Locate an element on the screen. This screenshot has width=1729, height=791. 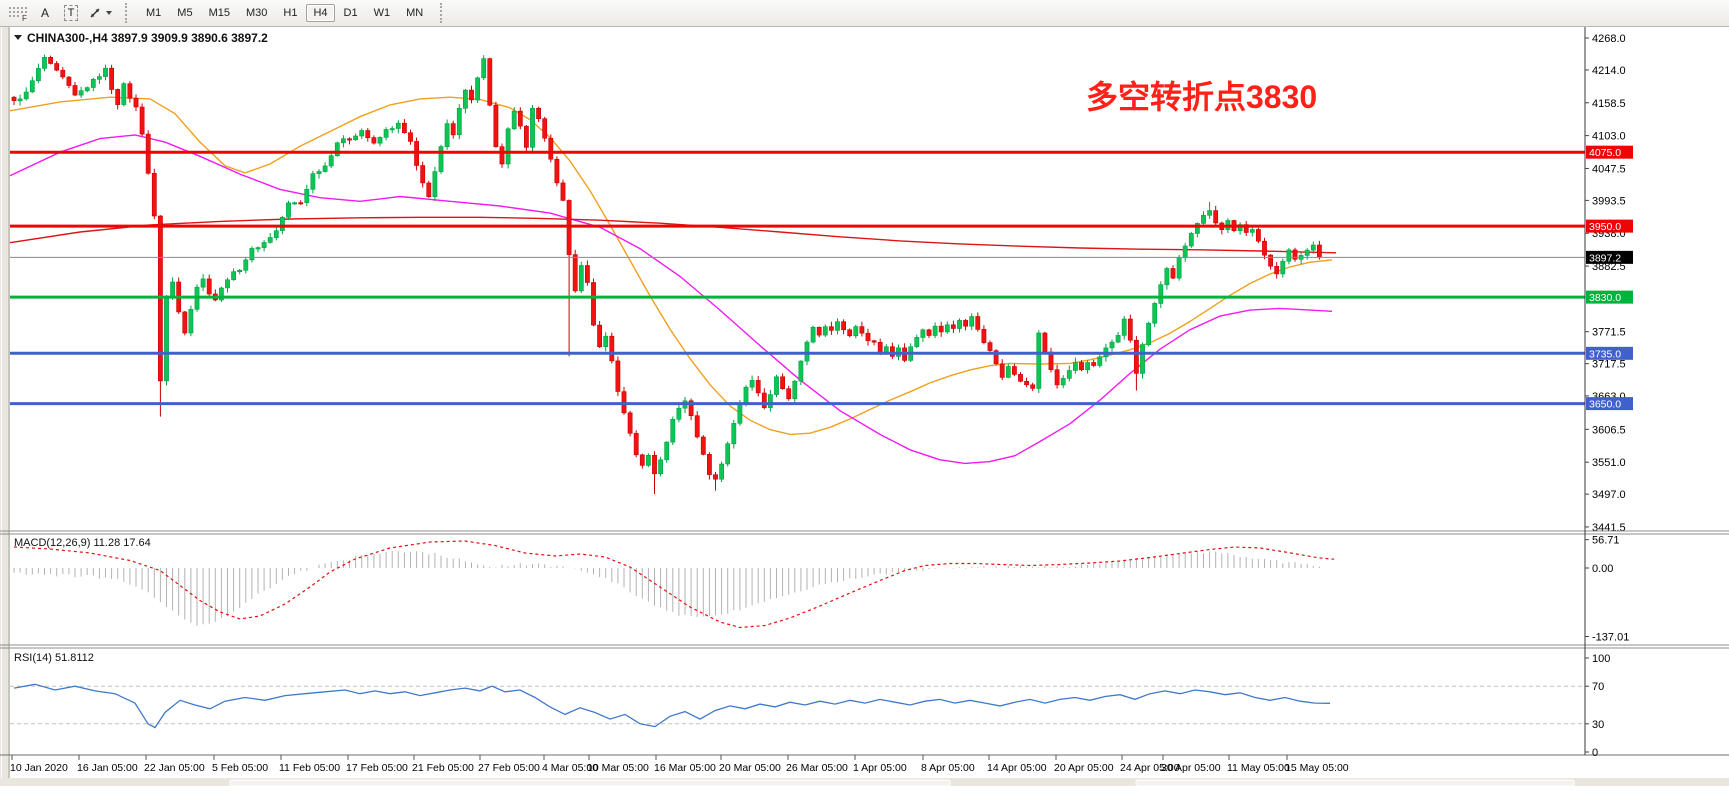
toolbar-separator is located at coordinates (128, 13).